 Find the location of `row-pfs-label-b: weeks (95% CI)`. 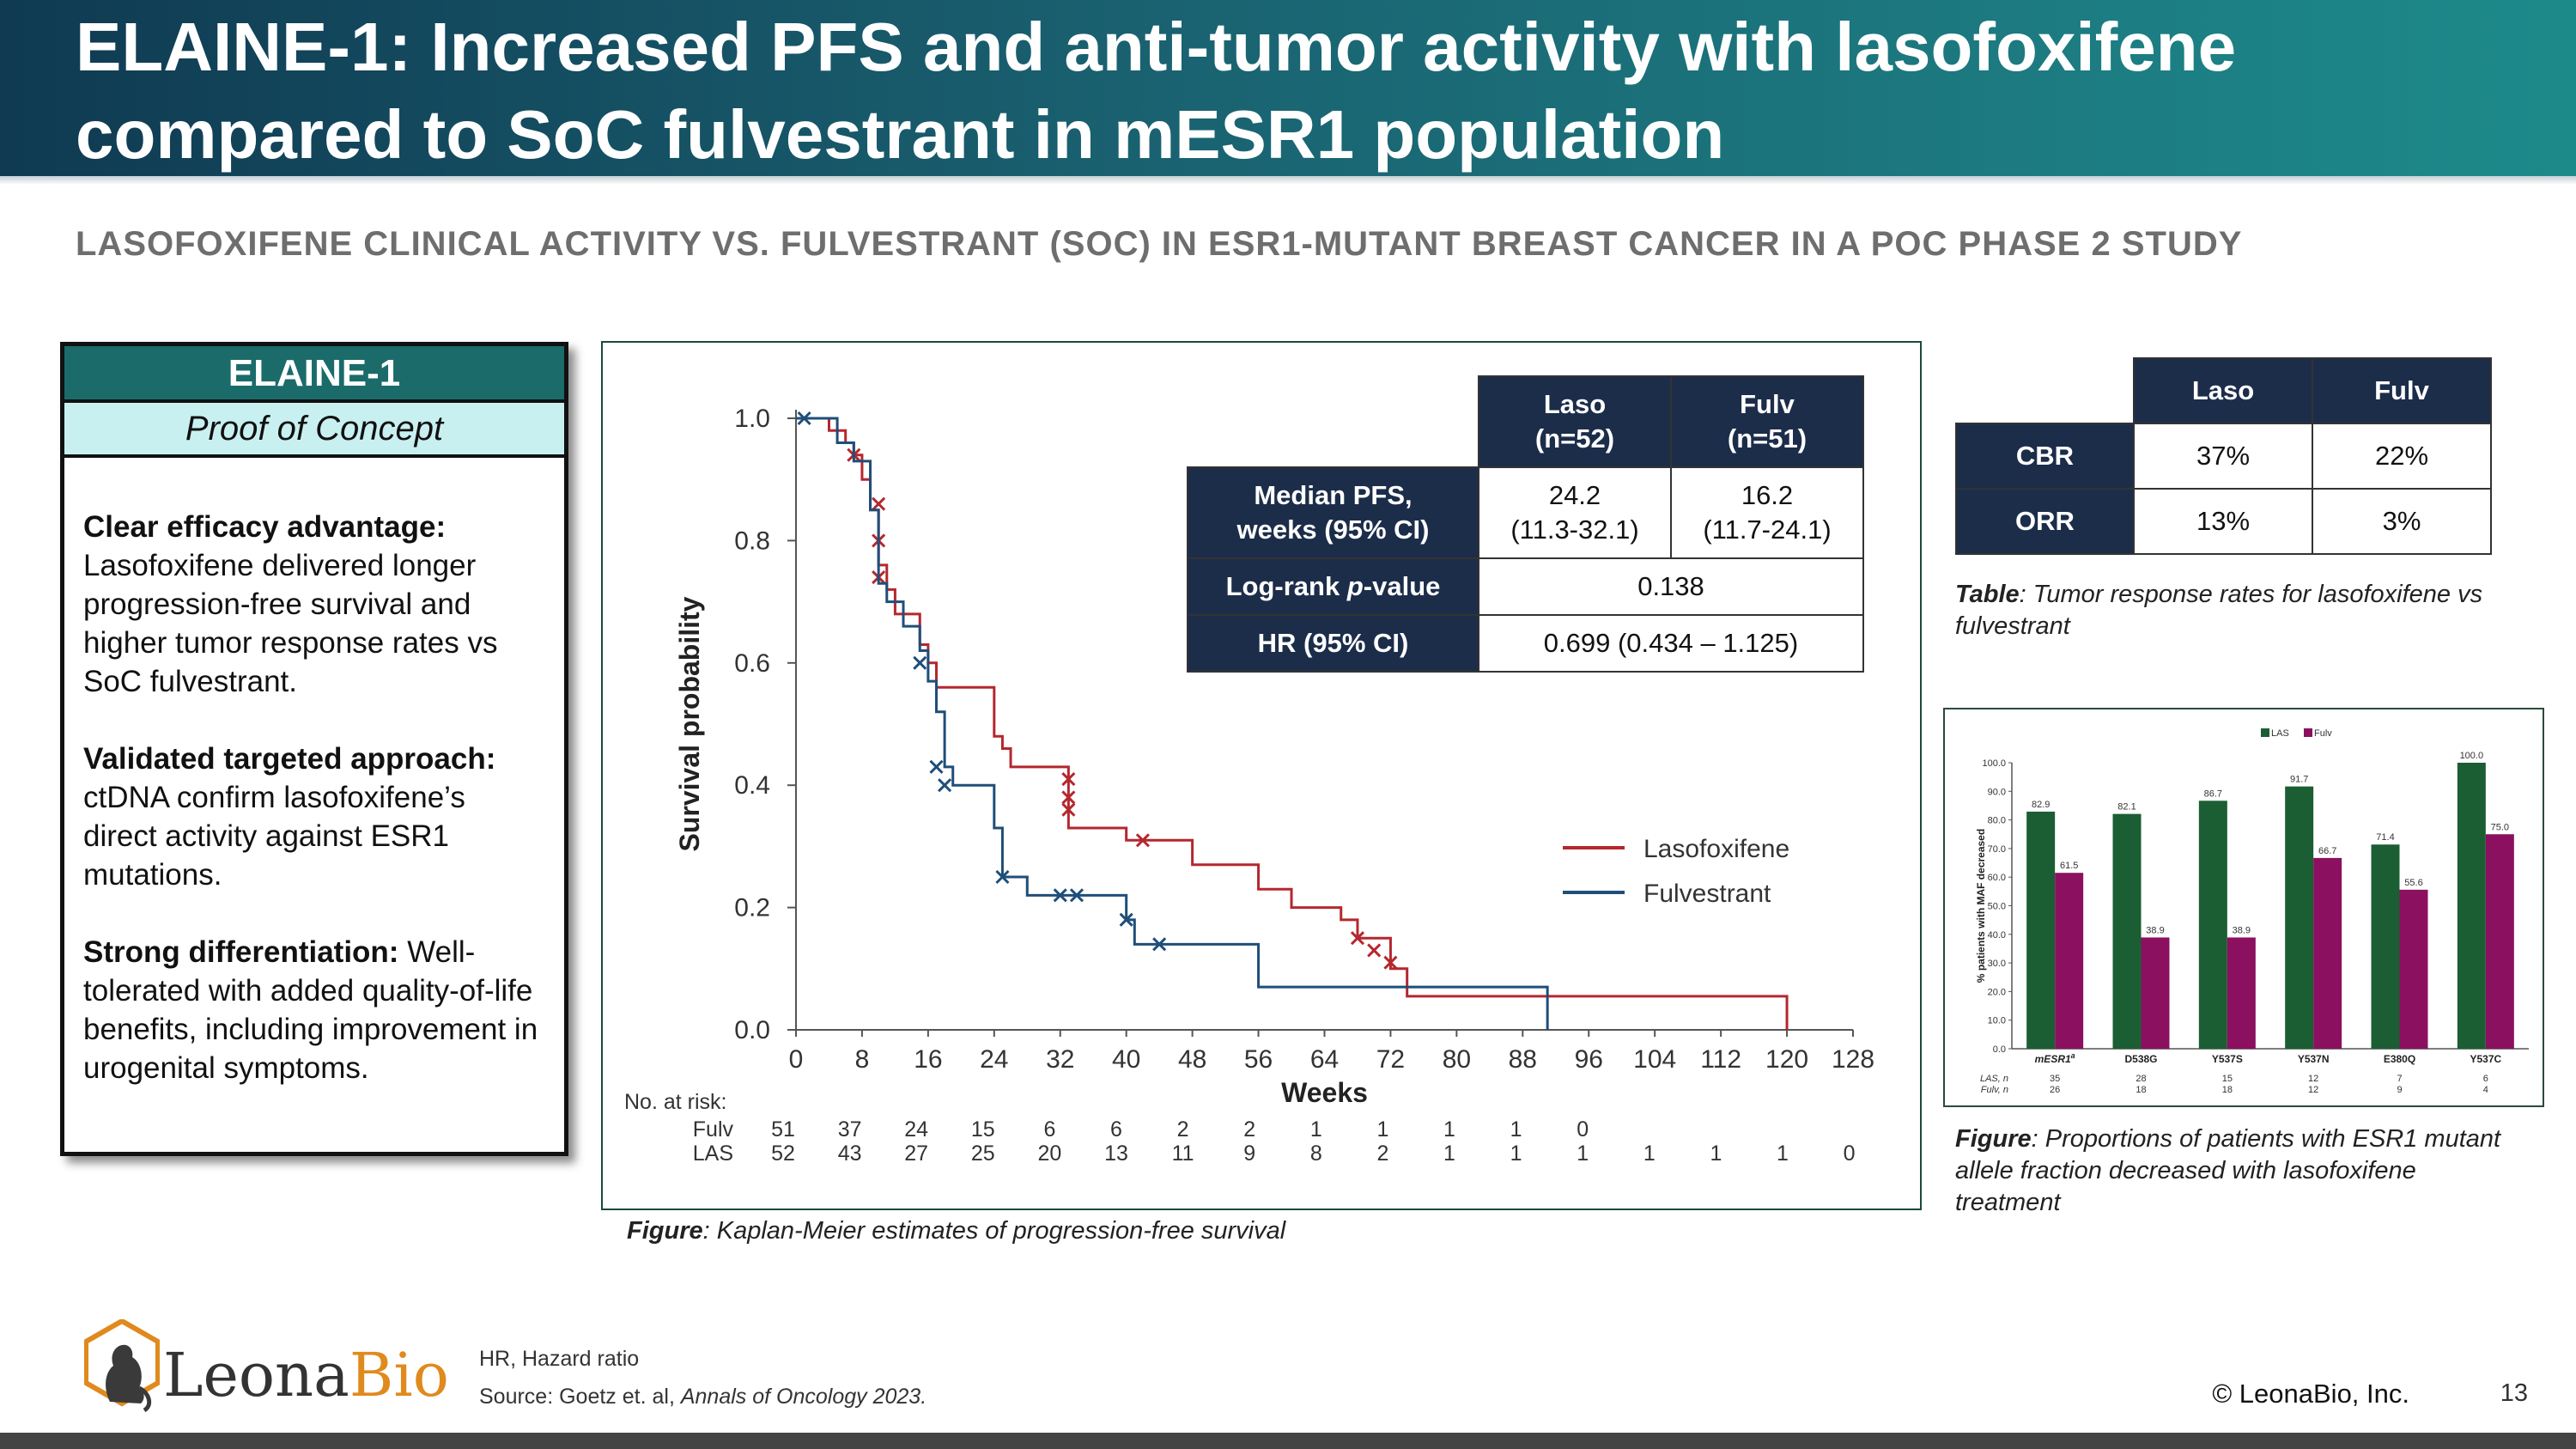

row-pfs-label-b: weeks (95% CI) is located at coordinates (1333, 529).